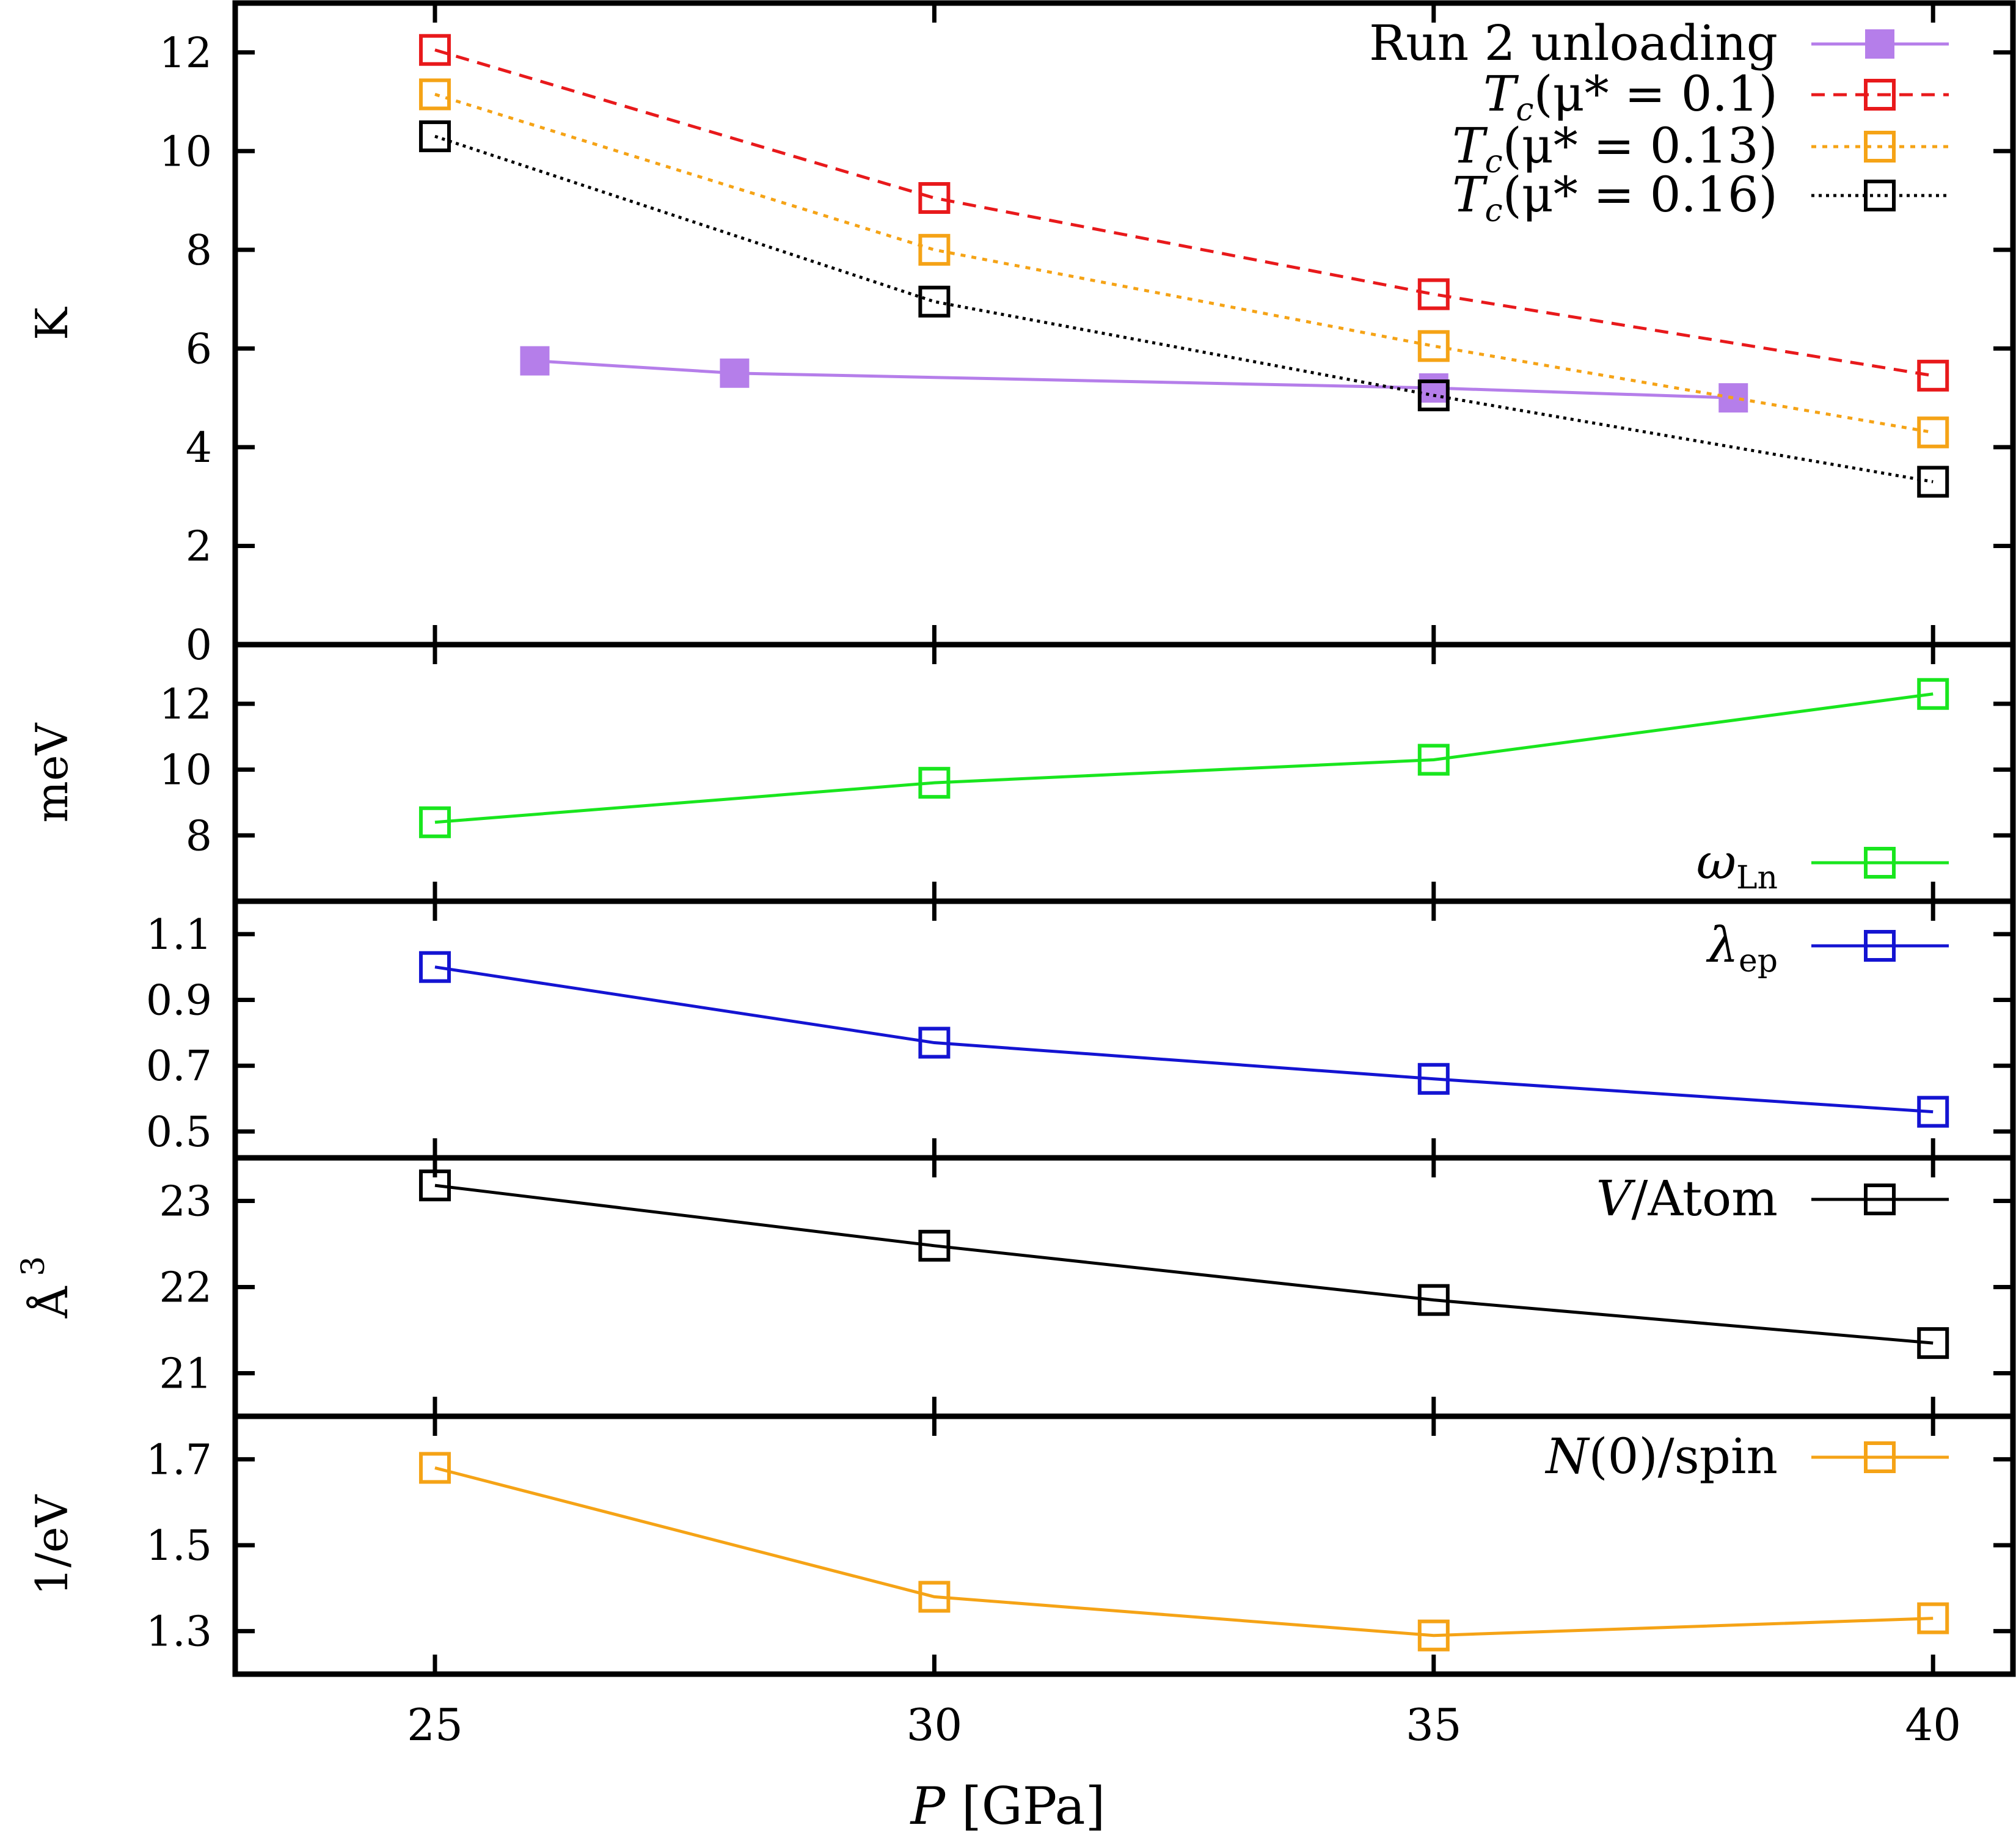 The image size is (2016, 1833). Describe the element at coordinates (1933, 1725) in the screenshot. I see `x-tick-label: 40` at that location.